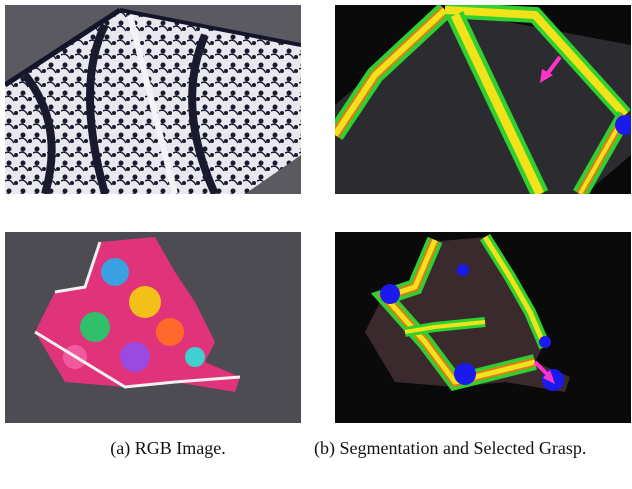  What do you see at coordinates (168, 448) in the screenshot?
I see `caption-rgb-image: (a) RGB Image.` at bounding box center [168, 448].